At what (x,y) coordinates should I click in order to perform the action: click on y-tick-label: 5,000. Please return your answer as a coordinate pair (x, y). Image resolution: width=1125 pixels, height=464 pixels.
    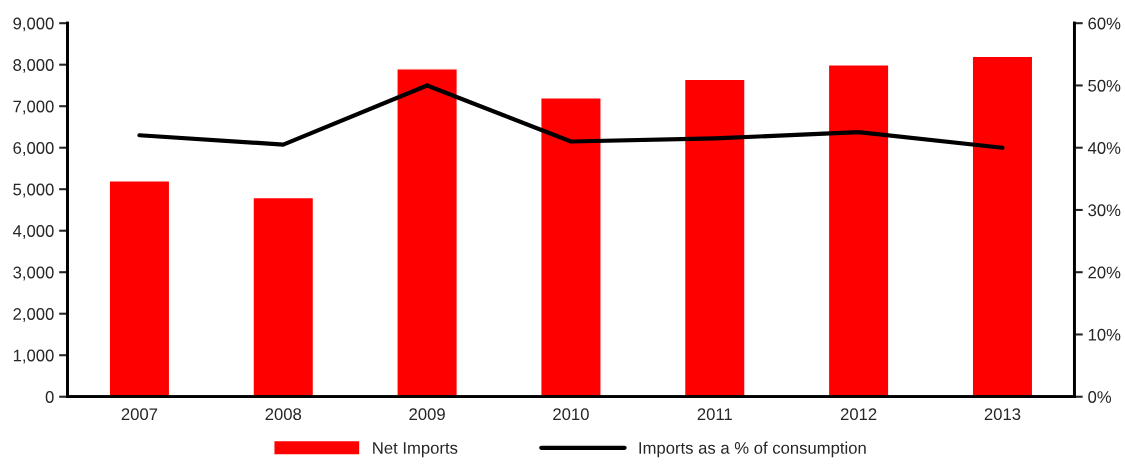
    Looking at the image, I should click on (33, 190).